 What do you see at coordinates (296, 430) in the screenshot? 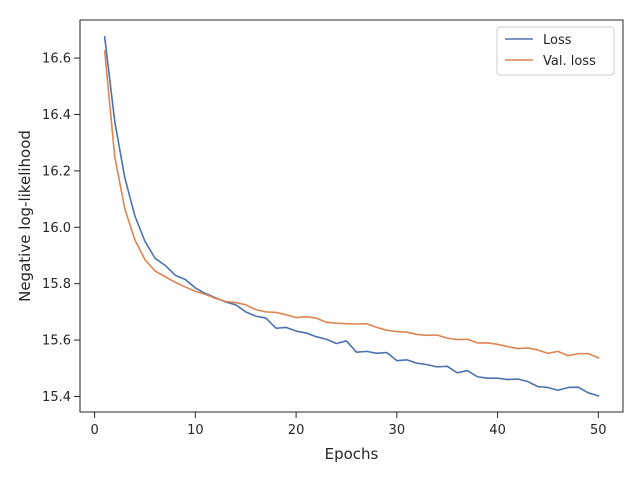
I see `x-tick-label: 20` at bounding box center [296, 430].